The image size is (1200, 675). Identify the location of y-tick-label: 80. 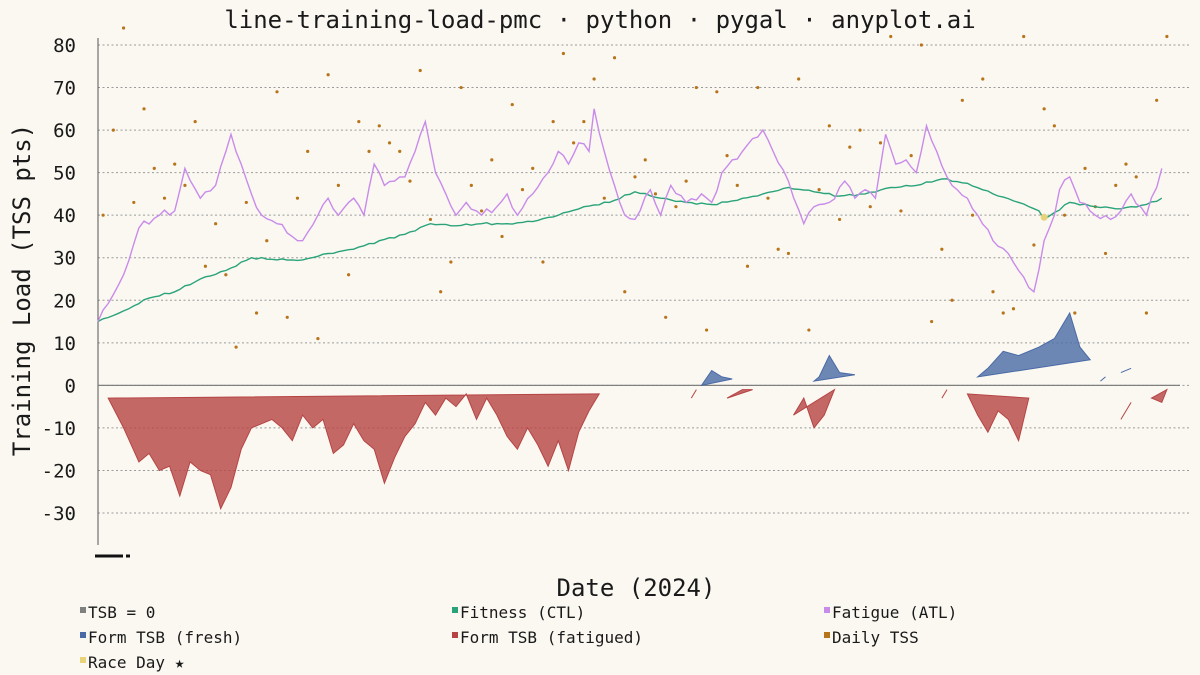
(64, 46).